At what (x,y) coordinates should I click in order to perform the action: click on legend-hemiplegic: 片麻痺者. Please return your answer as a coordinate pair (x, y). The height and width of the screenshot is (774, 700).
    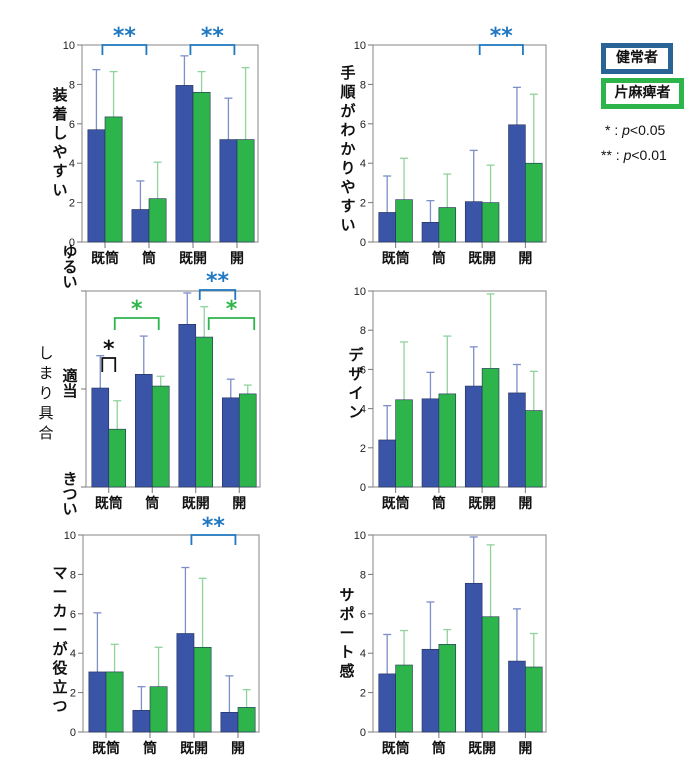
    Looking at the image, I should click on (642, 93).